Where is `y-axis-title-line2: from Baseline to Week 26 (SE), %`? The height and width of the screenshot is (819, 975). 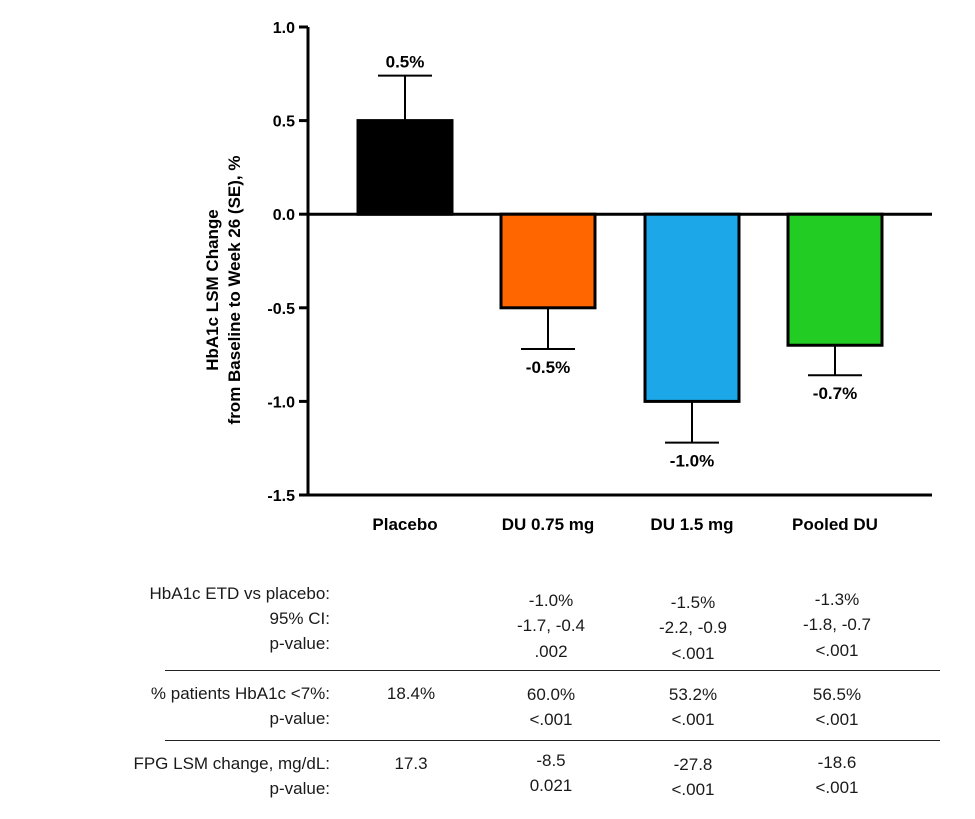 y-axis-title-line2: from Baseline to Week 26 (SE), % is located at coordinates (234, 290).